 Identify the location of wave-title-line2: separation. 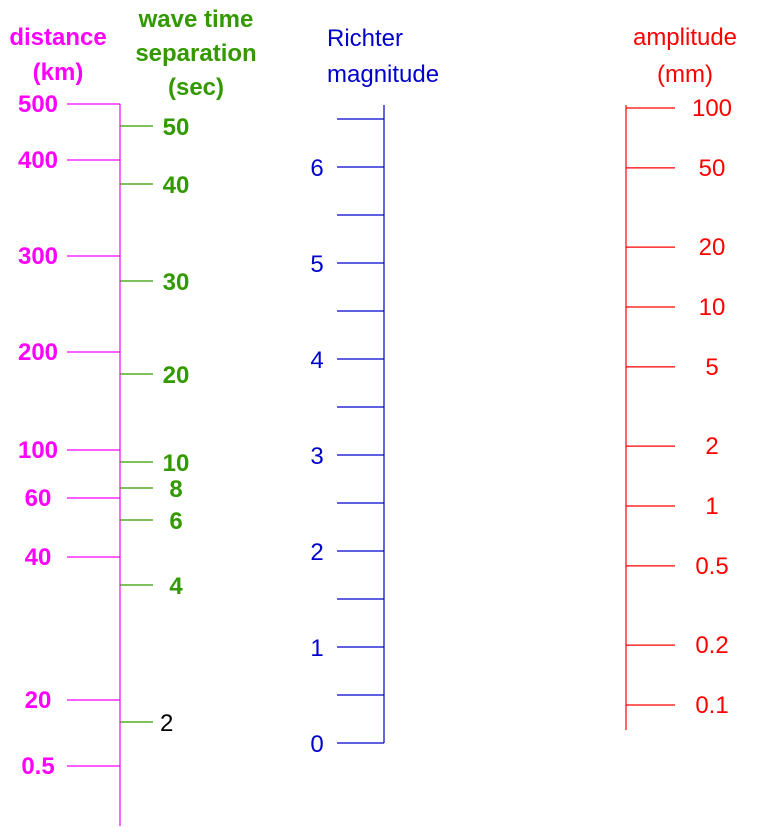
(195, 53).